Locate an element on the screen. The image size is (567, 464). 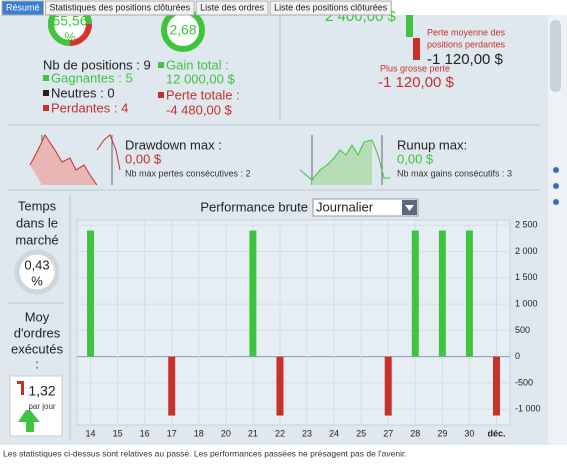
y-tick-label: 1 500 is located at coordinates (526, 277).